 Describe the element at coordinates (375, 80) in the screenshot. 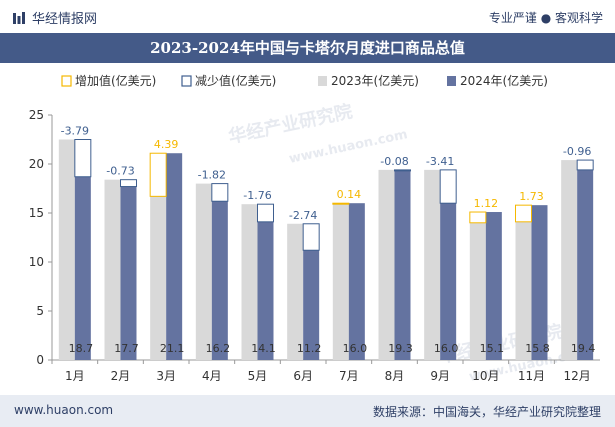

I see `legend-2023-label: 2023年(亿美元)` at that location.